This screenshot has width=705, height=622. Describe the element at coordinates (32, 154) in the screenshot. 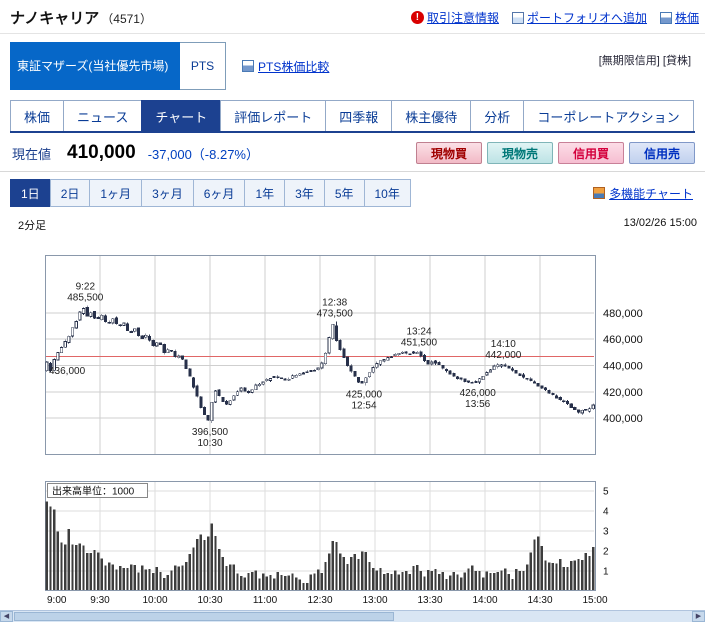

I see `current-price-label: 現在値` at that location.